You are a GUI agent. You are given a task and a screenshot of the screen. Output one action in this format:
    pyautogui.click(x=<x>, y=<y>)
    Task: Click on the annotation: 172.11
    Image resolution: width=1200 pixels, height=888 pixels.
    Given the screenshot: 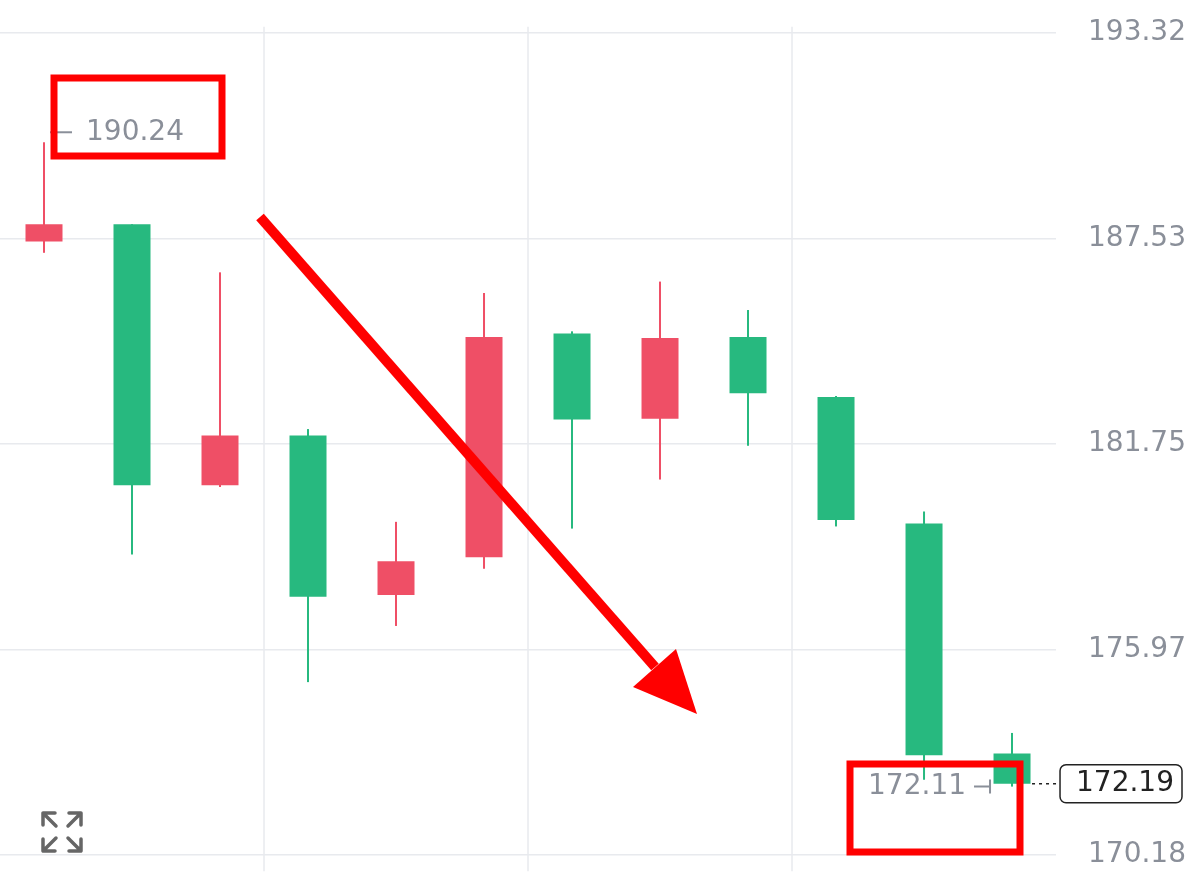 What is the action you would take?
    pyautogui.click(x=917, y=784)
    